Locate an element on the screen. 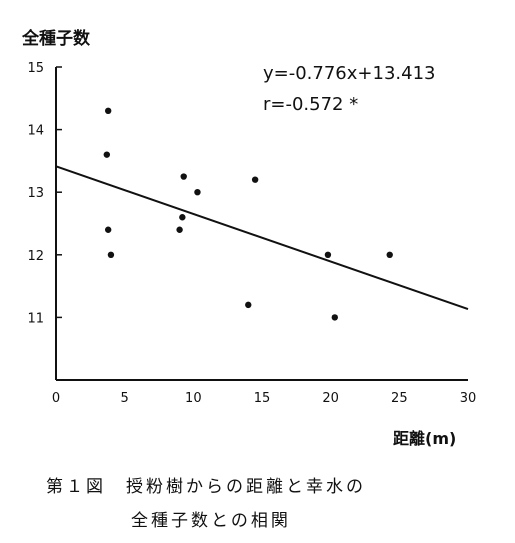 This screenshot has width=515, height=543. x-axis-label: 距離(m) is located at coordinates (424, 438).